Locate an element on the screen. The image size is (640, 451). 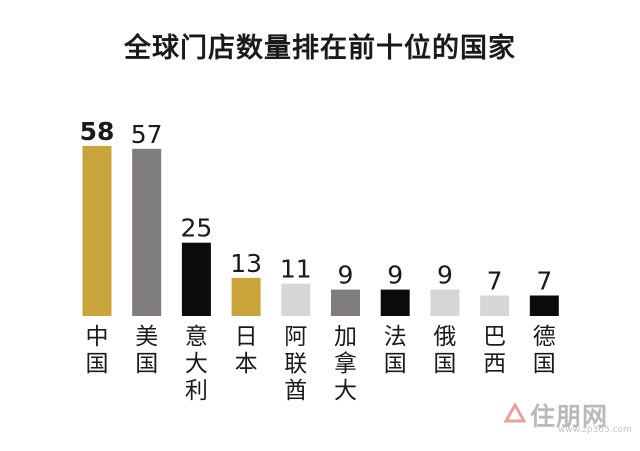
value-label-3: 13 is located at coordinates (246, 263).